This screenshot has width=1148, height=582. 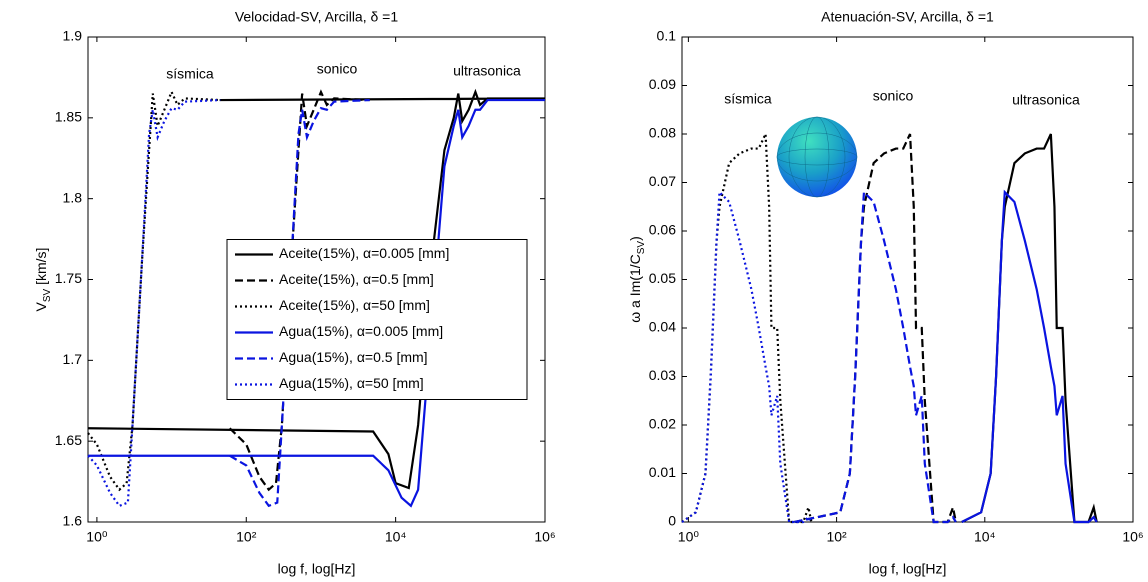 I want to click on y-axis-label: VSV [km/s], so click(x=43, y=280).